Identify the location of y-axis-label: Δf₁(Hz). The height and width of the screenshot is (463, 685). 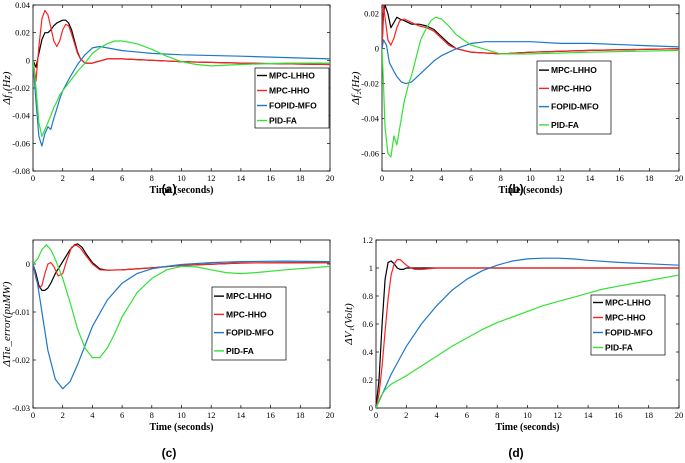
(7, 88).